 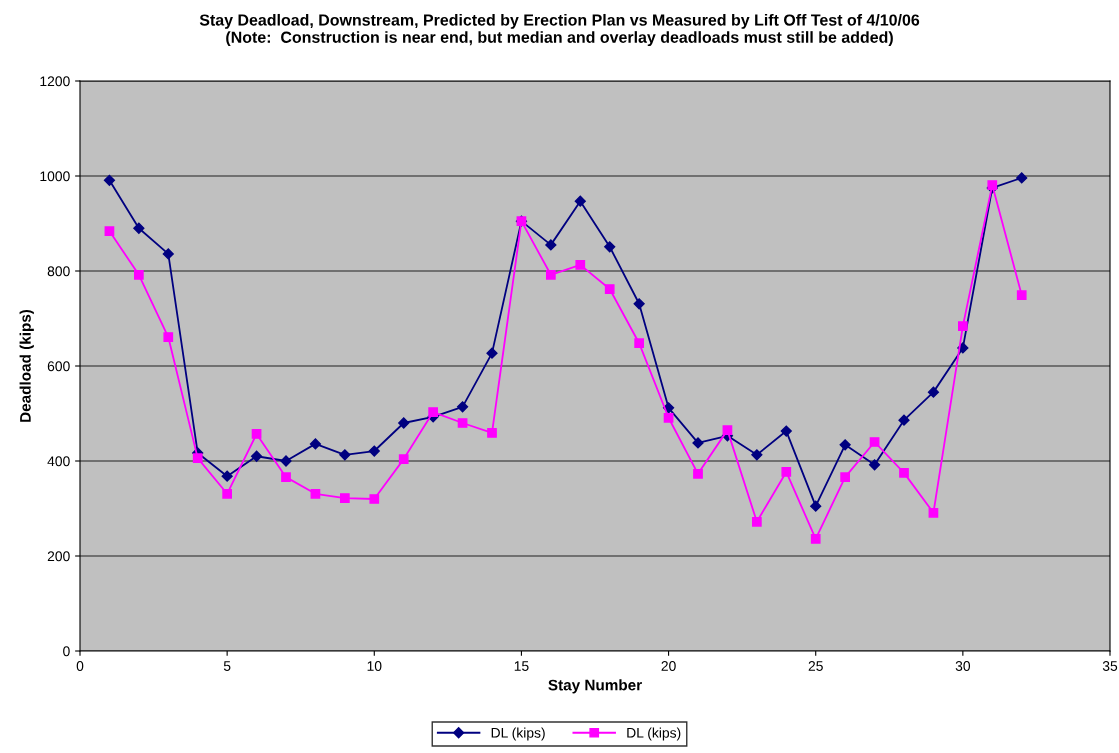 I want to click on y-tick-label: 200, so click(x=58, y=556).